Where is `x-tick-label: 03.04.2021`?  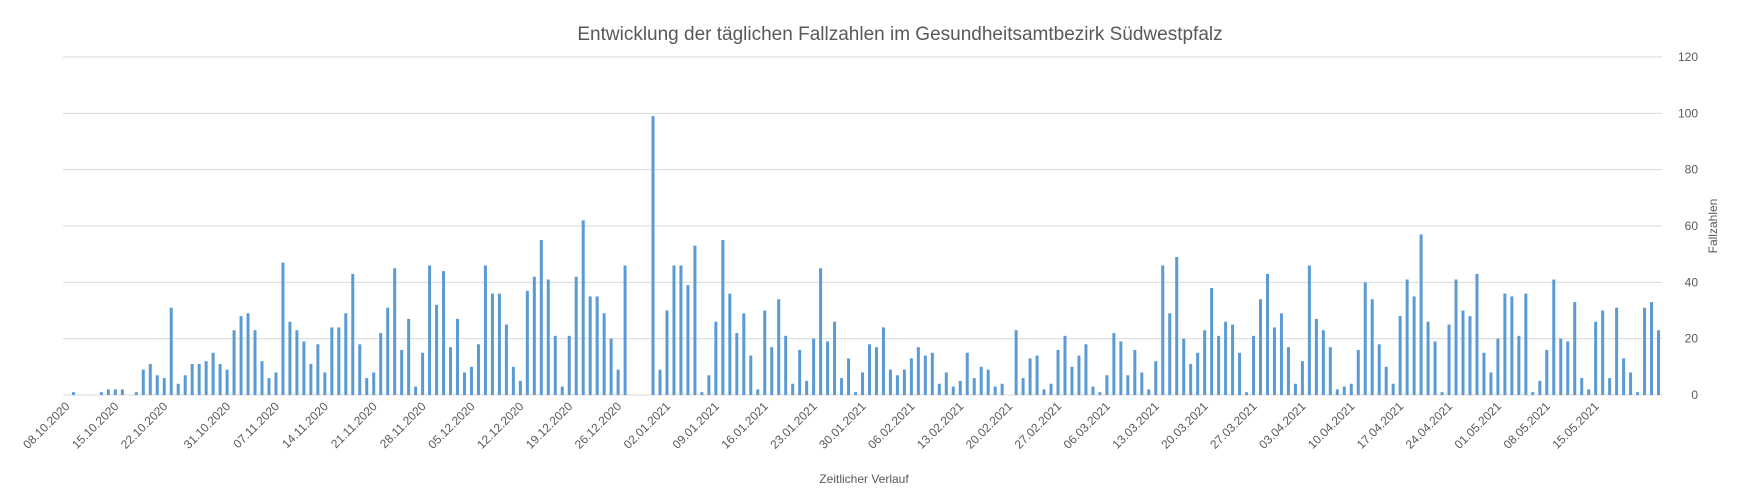 x-tick-label: 03.04.2021 is located at coordinates (1282, 425).